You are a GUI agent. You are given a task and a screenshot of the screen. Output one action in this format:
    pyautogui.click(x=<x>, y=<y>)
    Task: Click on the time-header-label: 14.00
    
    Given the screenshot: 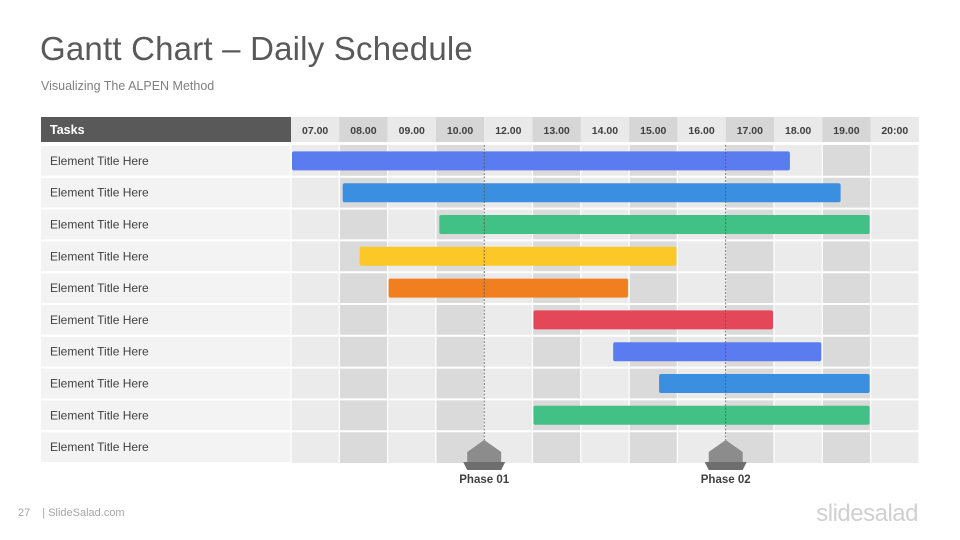 What is the action you would take?
    pyautogui.click(x=605, y=131)
    